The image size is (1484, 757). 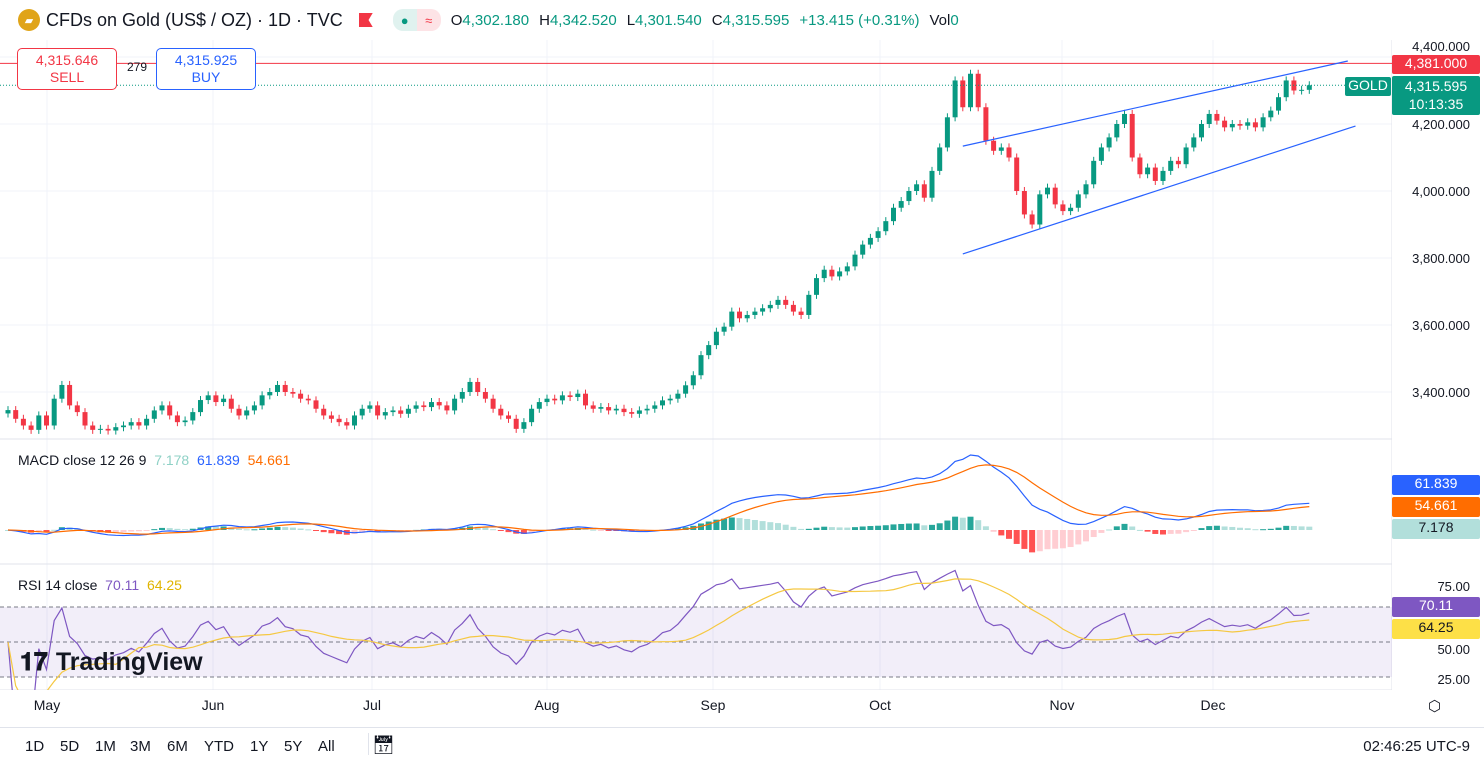 I want to click on range-button-all: All, so click(x=326, y=746).